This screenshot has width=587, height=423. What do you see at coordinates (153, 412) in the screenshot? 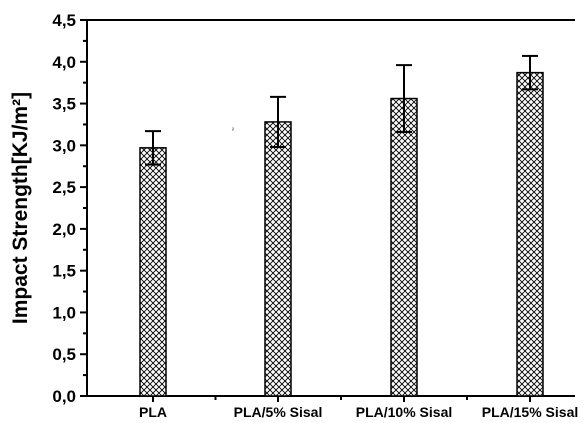
I see `x-category-label: PLA` at bounding box center [153, 412].